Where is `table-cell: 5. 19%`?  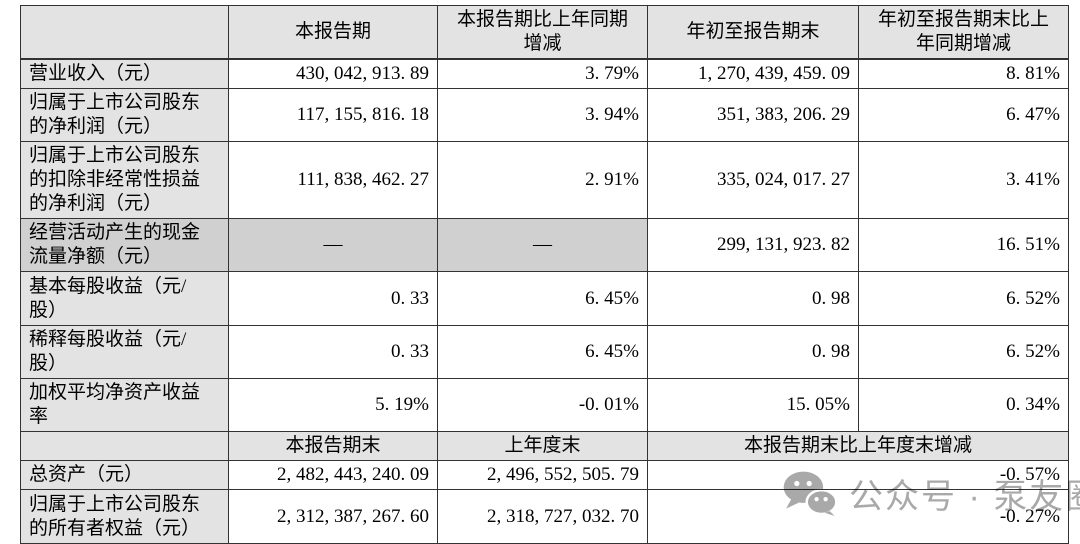 table-cell: 5. 19% is located at coordinates (333, 405).